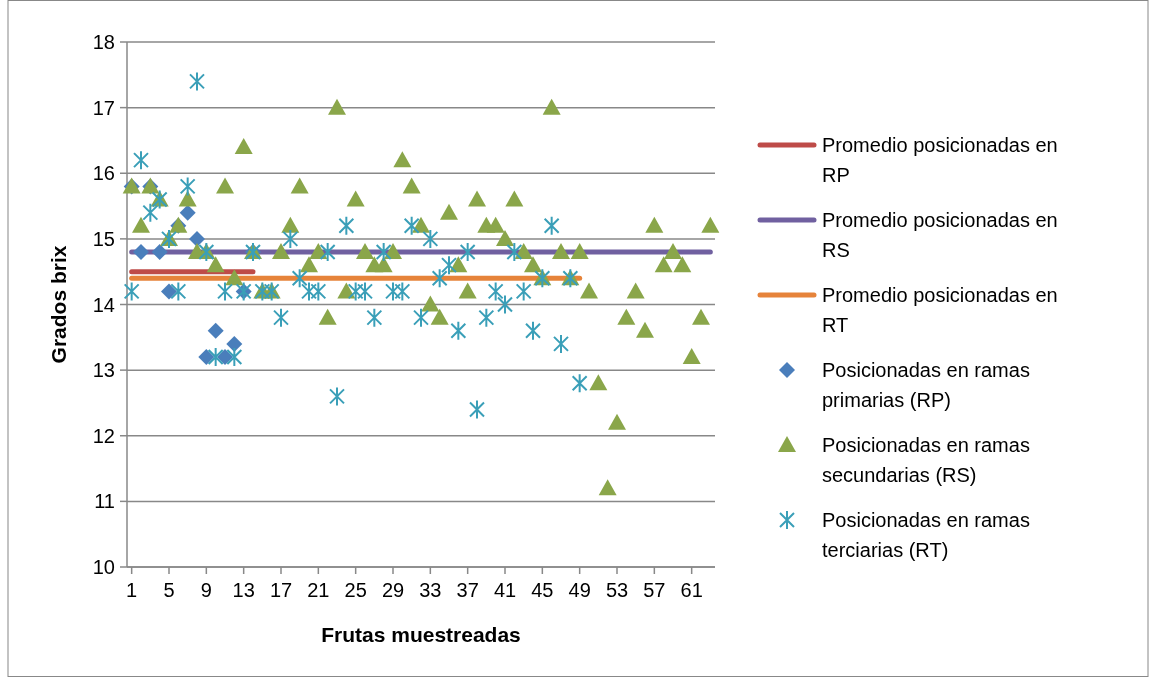 The width and height of the screenshot is (1149, 677). I want to click on x-tick-label: 49, so click(579, 590).